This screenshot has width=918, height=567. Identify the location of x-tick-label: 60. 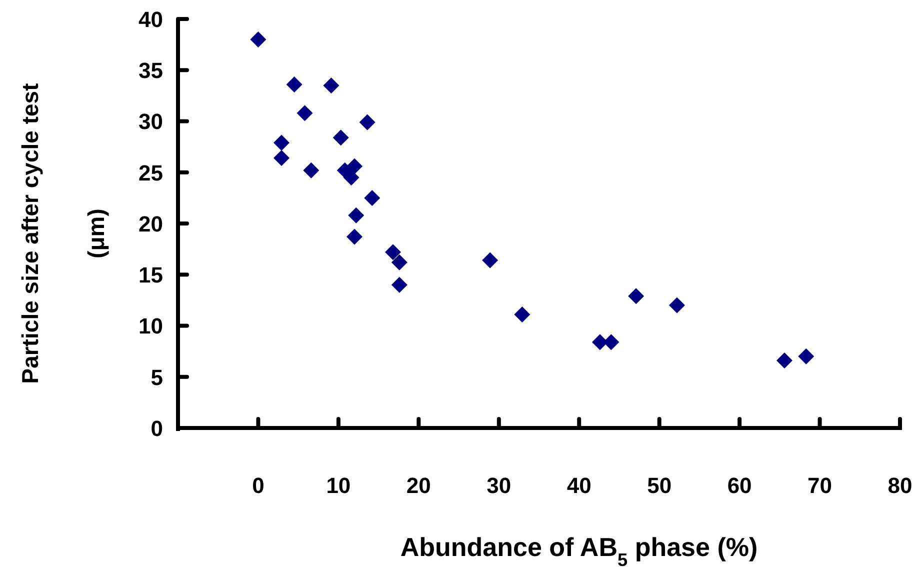
(739, 485).